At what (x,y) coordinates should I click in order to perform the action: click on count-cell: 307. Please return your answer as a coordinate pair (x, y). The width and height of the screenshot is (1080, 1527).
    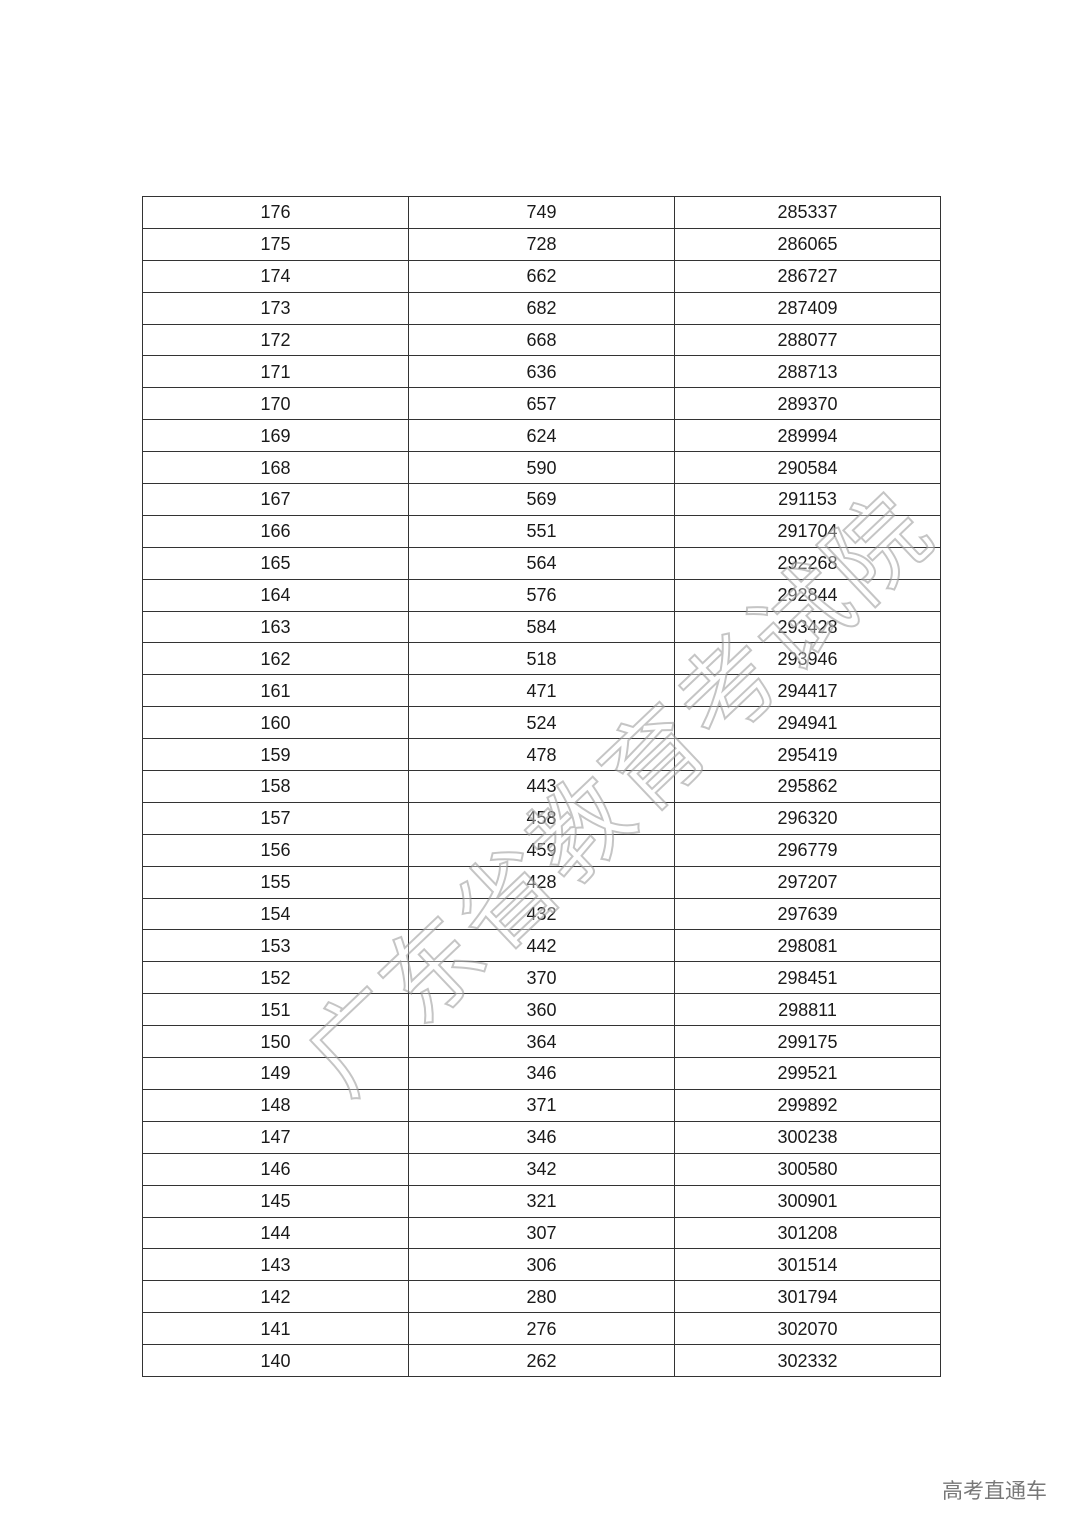
    Looking at the image, I should click on (541, 1233).